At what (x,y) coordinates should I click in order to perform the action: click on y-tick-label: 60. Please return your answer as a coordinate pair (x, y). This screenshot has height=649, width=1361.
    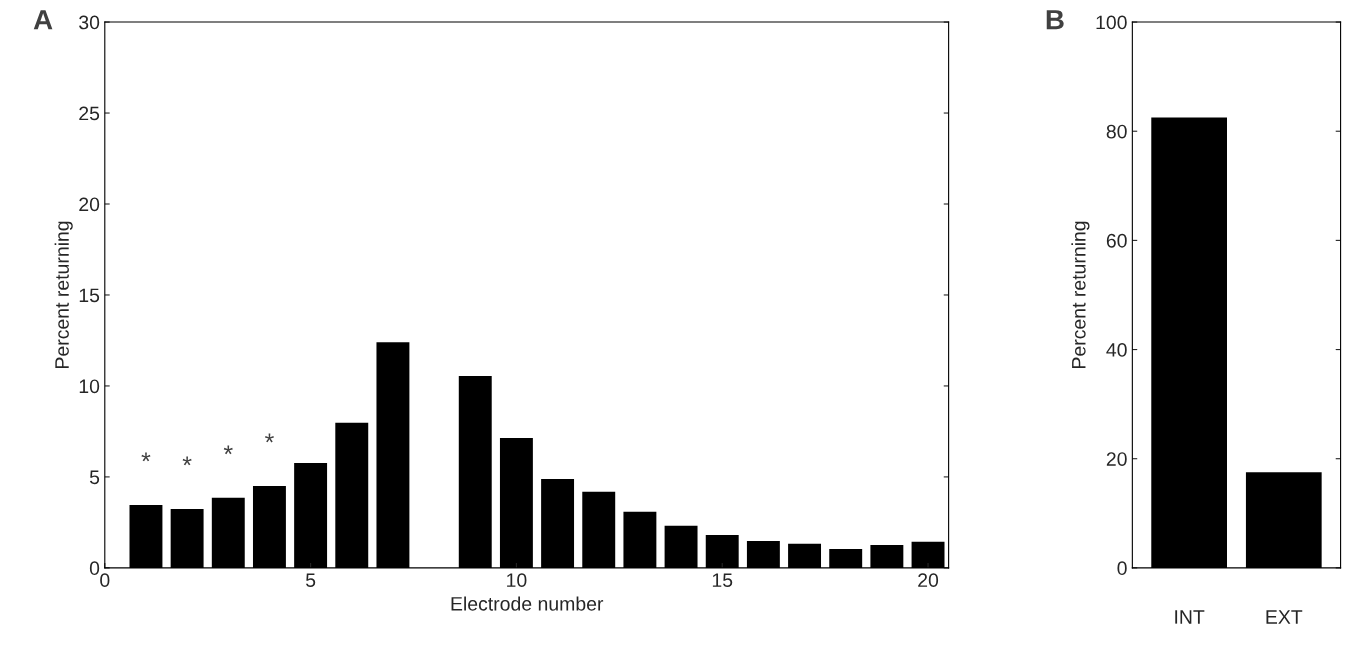
    Looking at the image, I should click on (1116, 240).